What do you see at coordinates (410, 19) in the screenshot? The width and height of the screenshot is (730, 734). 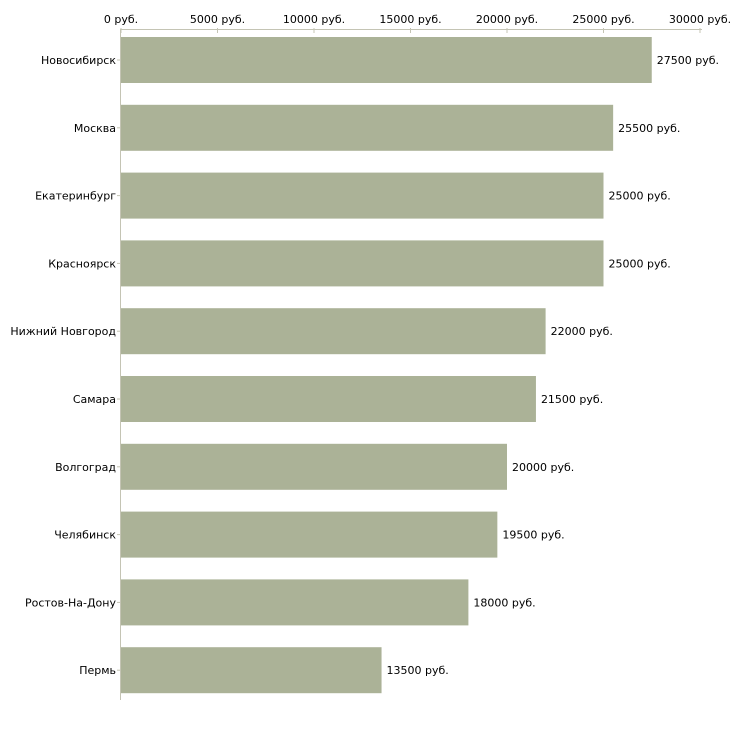 I see `x-tick-label: 15000 руб.` at bounding box center [410, 19].